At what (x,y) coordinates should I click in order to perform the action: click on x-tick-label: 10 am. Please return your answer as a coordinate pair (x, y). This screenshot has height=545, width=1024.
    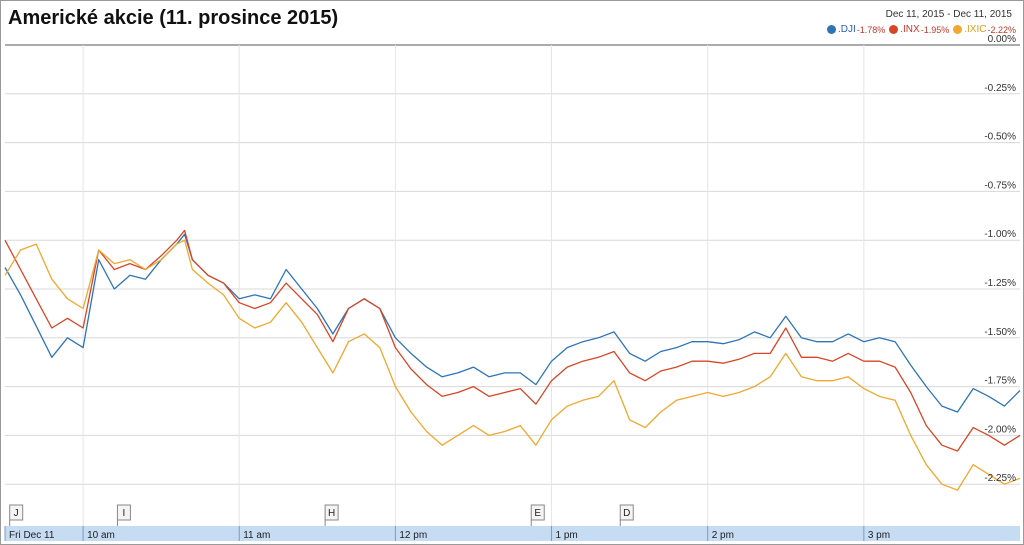
    Looking at the image, I should click on (101, 535).